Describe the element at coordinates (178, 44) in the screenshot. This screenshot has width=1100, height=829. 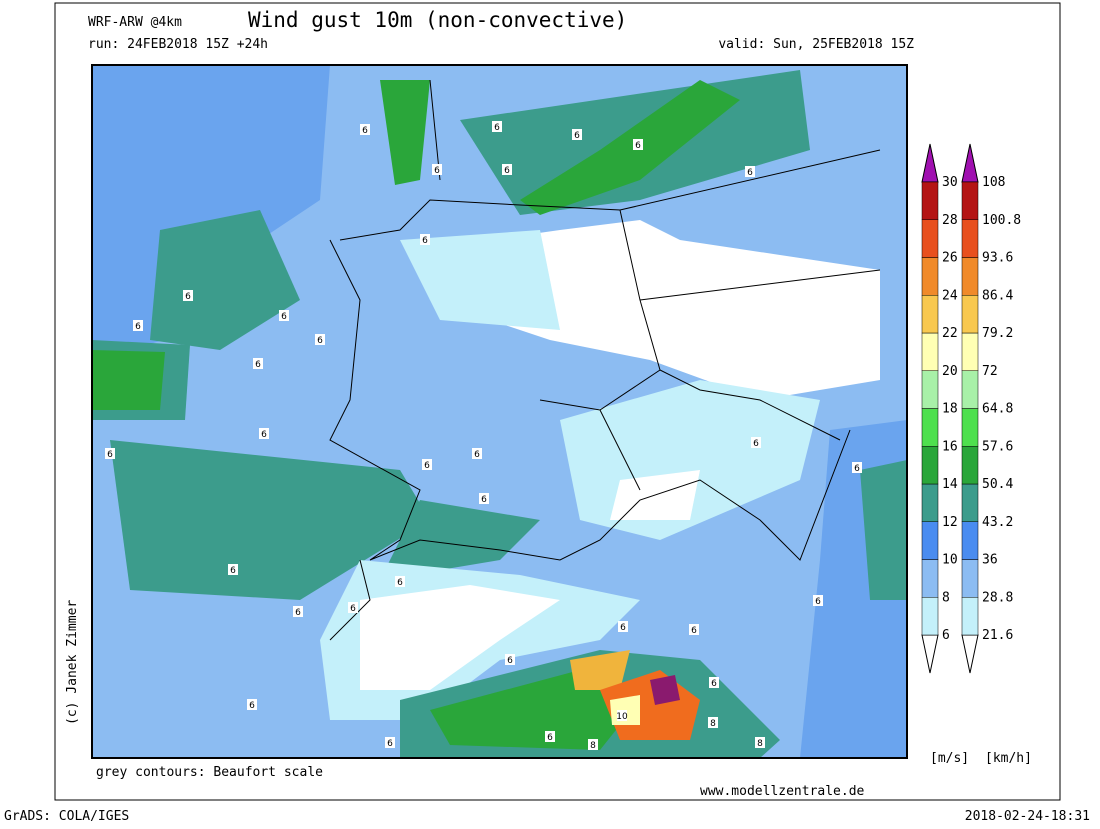
I see `run-label: run: 24FEB2018 15Z +24h` at that location.